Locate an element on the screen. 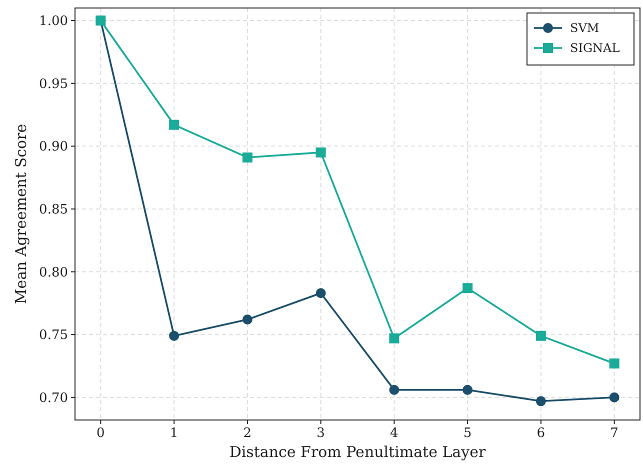 The width and height of the screenshot is (643, 464). y-axis-title: Mean Agreement Score is located at coordinates (21, 214).